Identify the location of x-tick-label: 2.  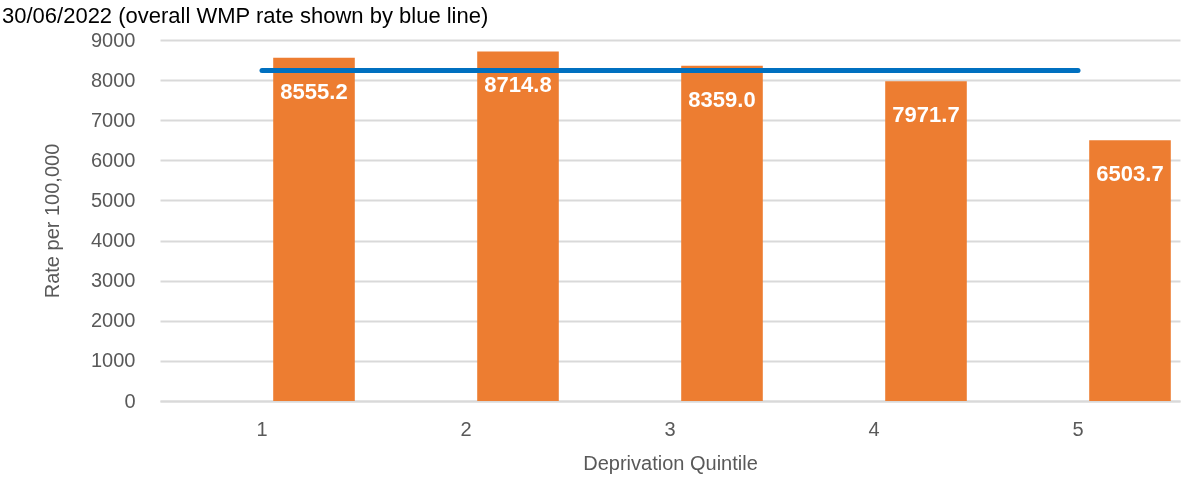
(466, 428).